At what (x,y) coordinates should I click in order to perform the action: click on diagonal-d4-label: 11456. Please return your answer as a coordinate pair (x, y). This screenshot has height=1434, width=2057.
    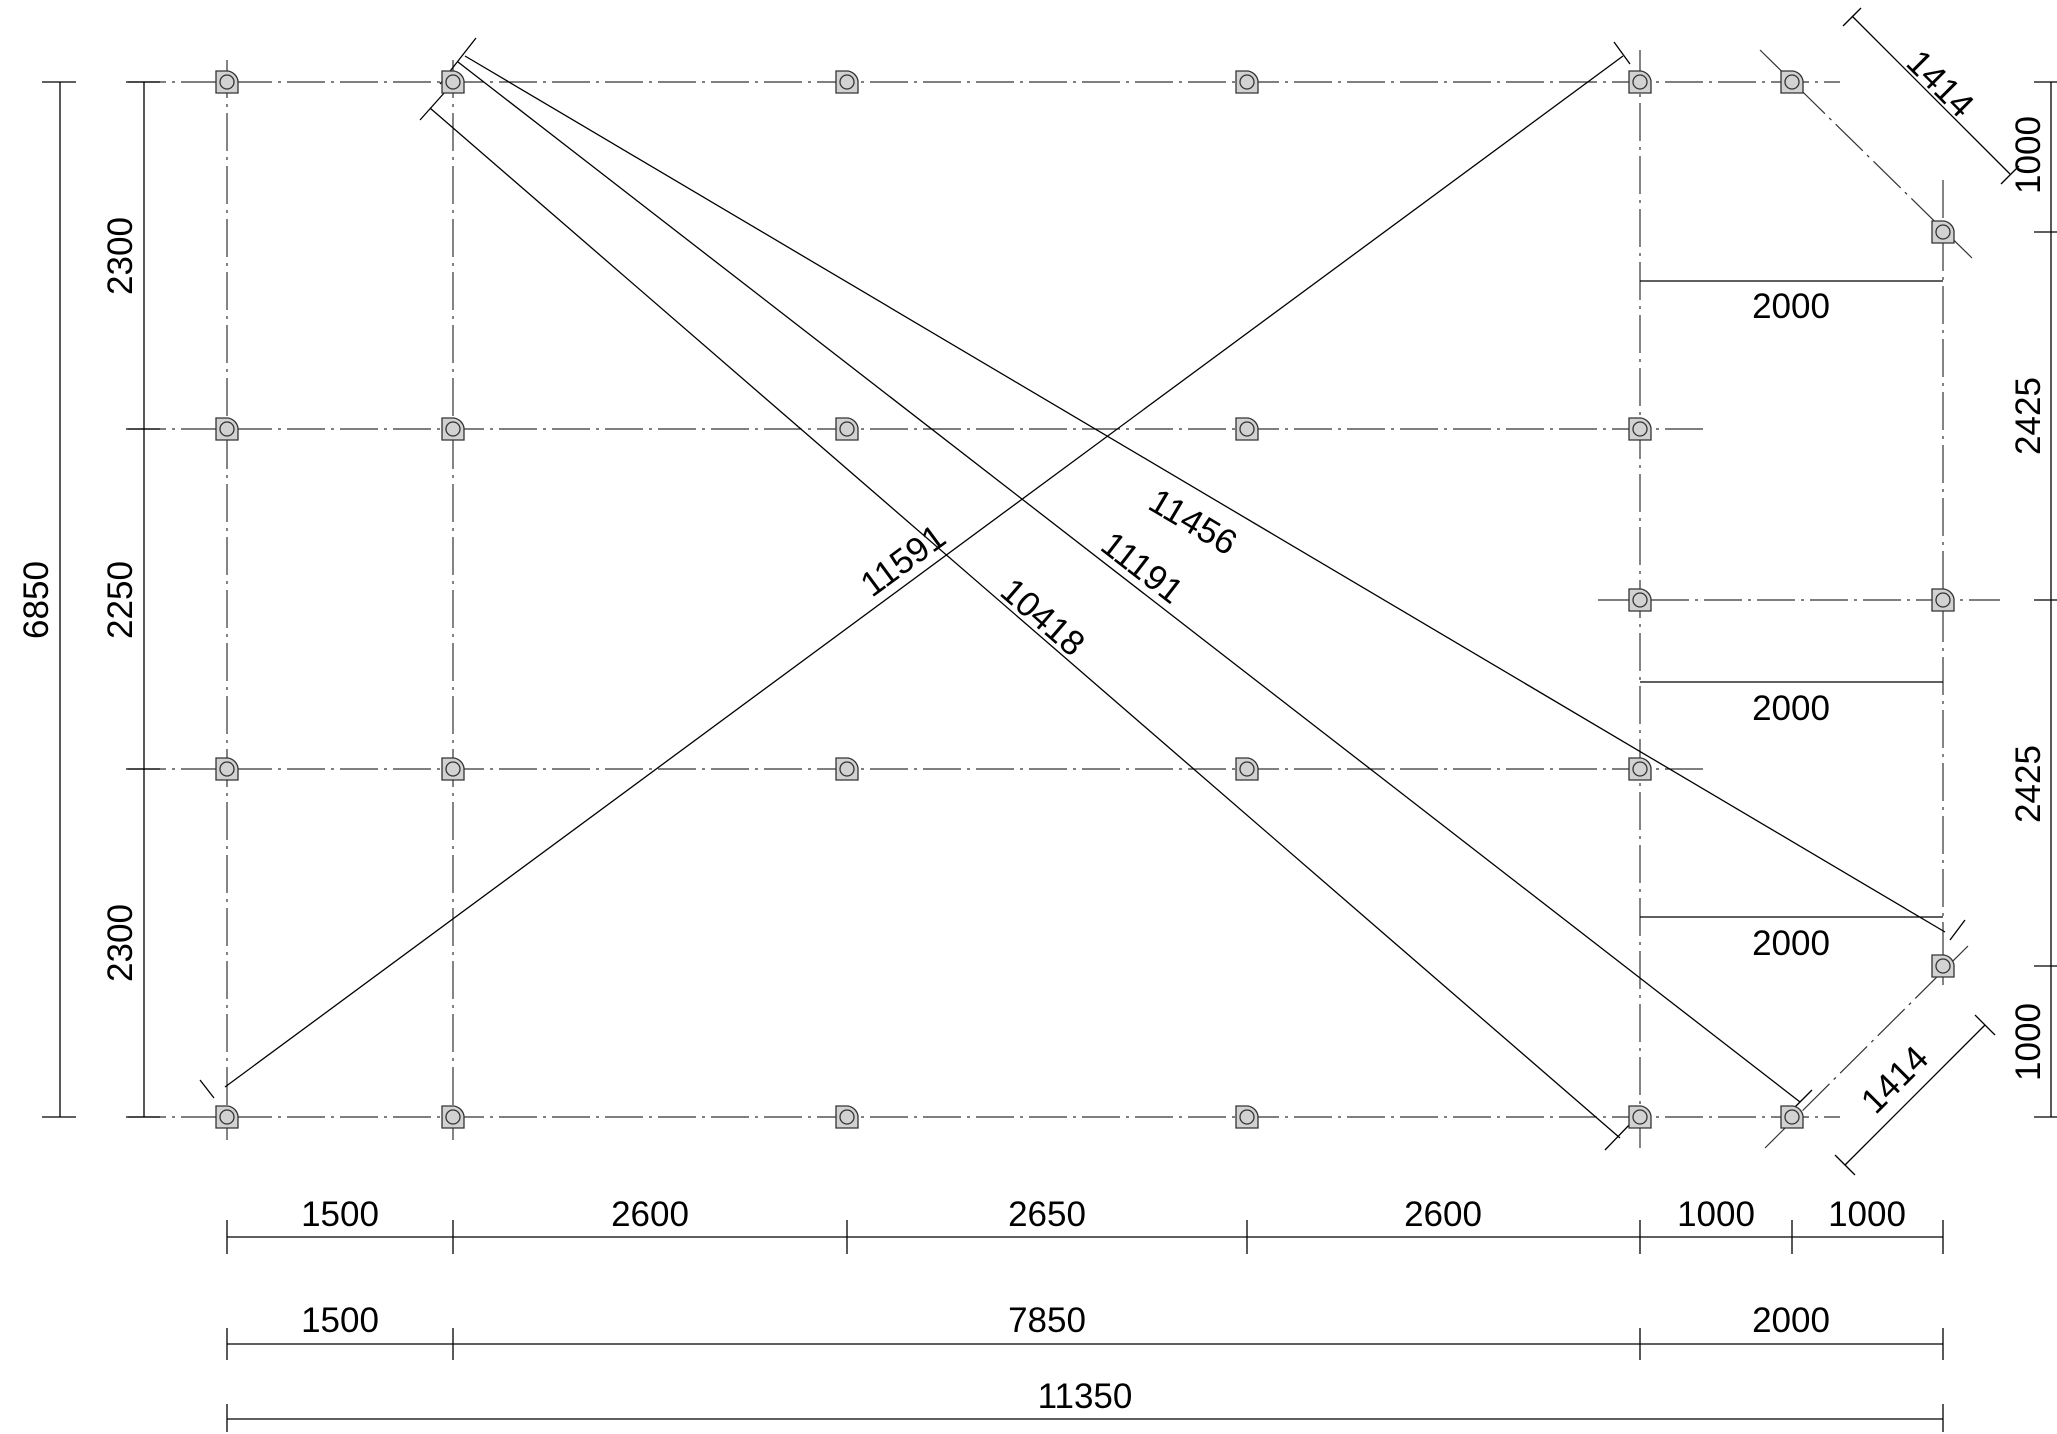
    Looking at the image, I should click on (1192, 522).